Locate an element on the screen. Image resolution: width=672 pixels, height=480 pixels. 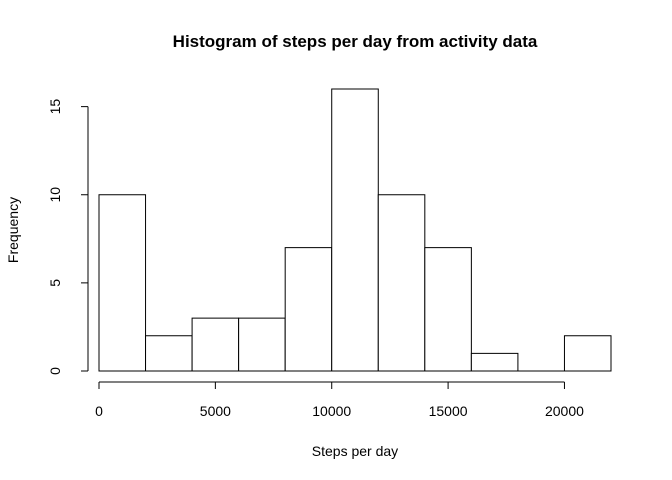
y-axis: 0 5 10 15 is located at coordinates (68, 237).